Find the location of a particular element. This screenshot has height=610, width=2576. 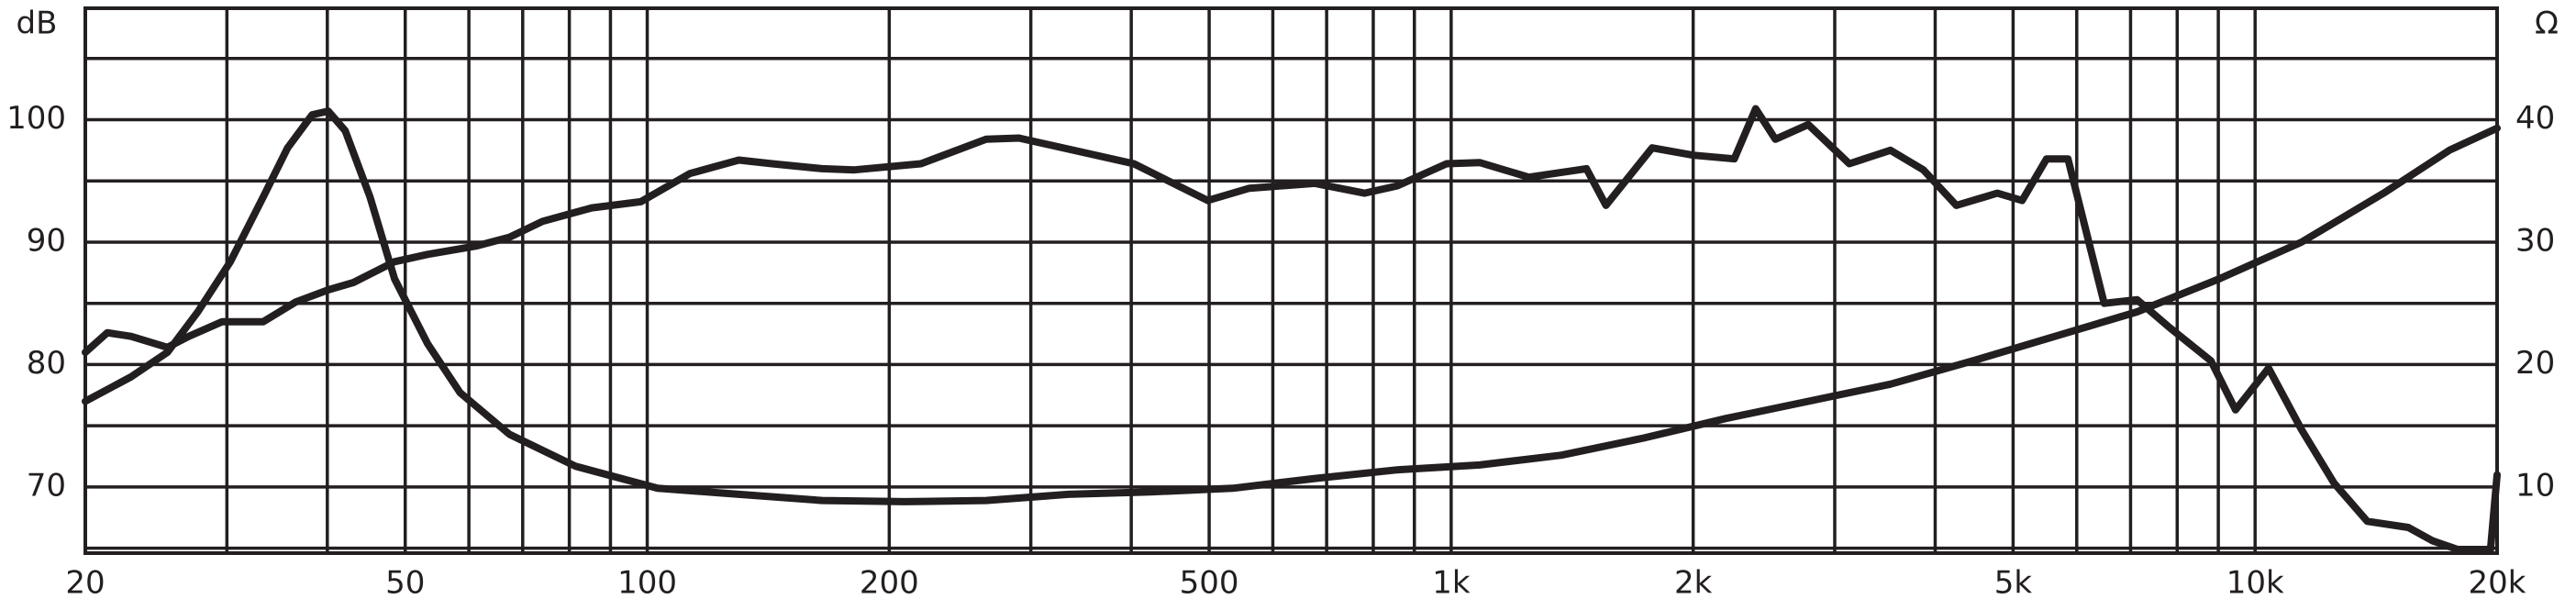

x-tick-label: 2k is located at coordinates (1693, 583).